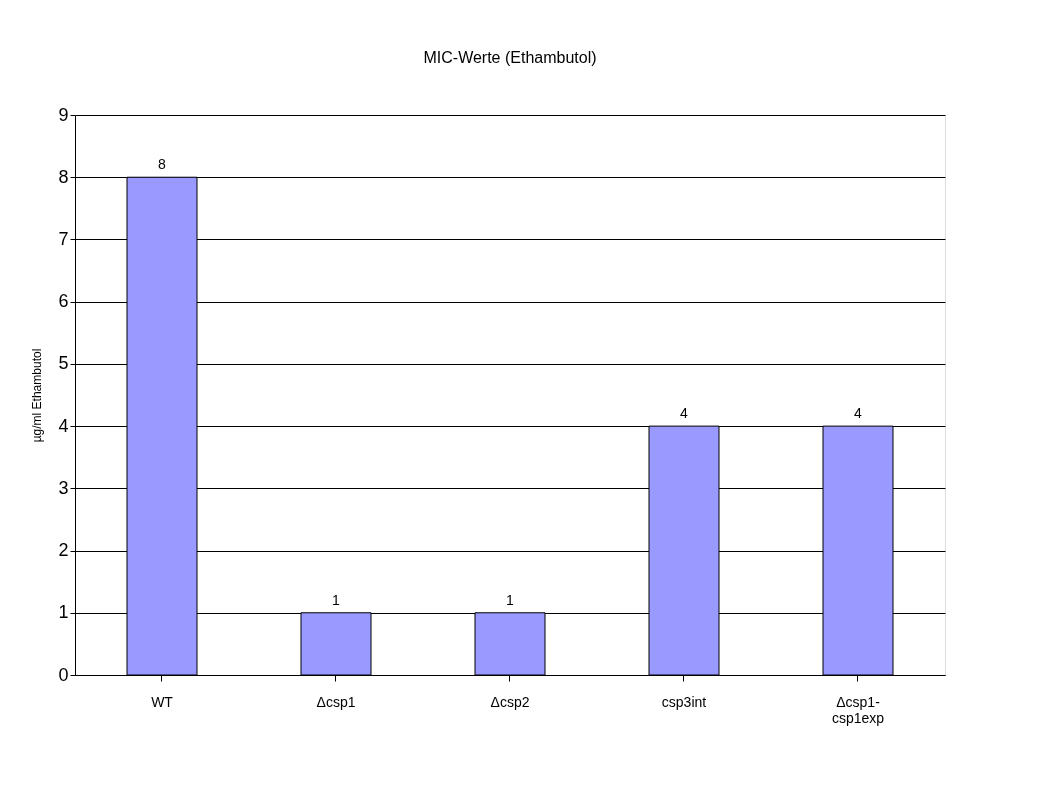  I want to click on y-tick-label: 3, so click(63, 487).